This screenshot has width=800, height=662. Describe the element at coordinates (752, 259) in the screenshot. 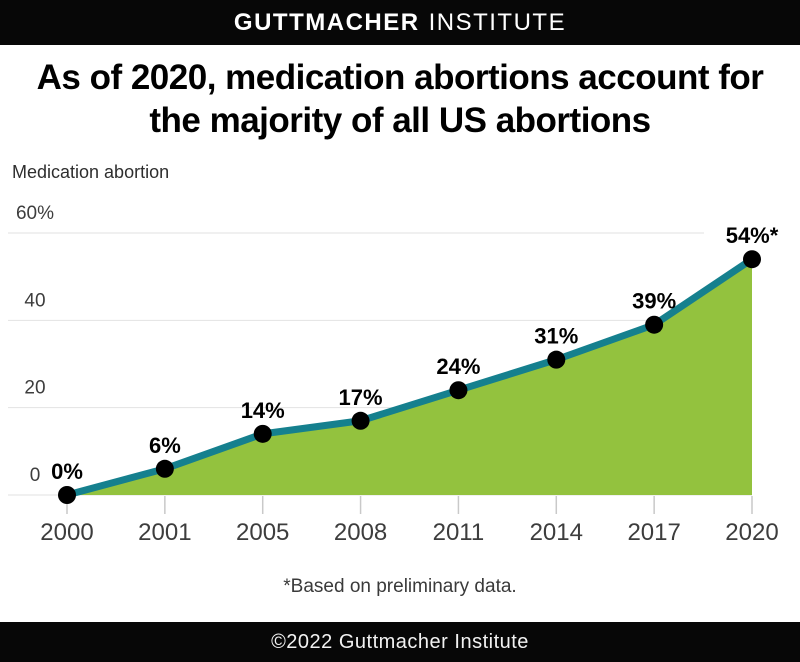

I see `data-point-2020` at that location.